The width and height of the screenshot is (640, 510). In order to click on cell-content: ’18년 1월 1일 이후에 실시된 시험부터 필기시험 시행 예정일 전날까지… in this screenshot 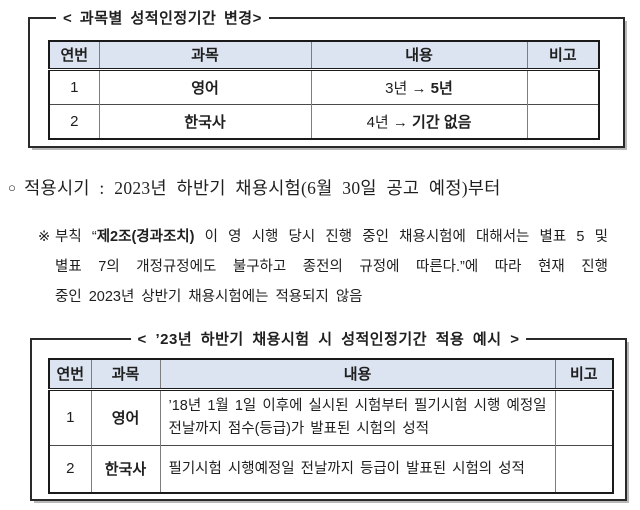, I will do `click(357, 416)`.